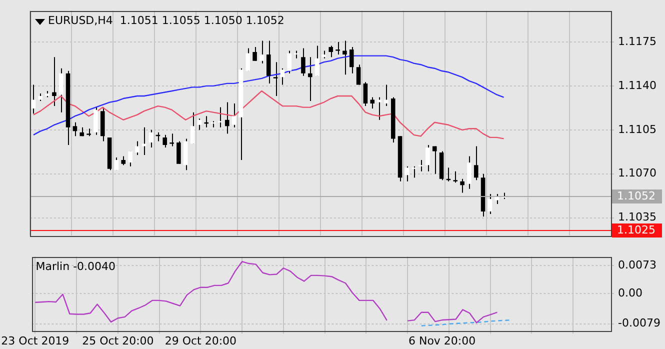 This screenshot has height=349, width=665. What do you see at coordinates (637, 265) in the screenshot?
I see `y-tick-label: 0.0073` at bounding box center [637, 265].